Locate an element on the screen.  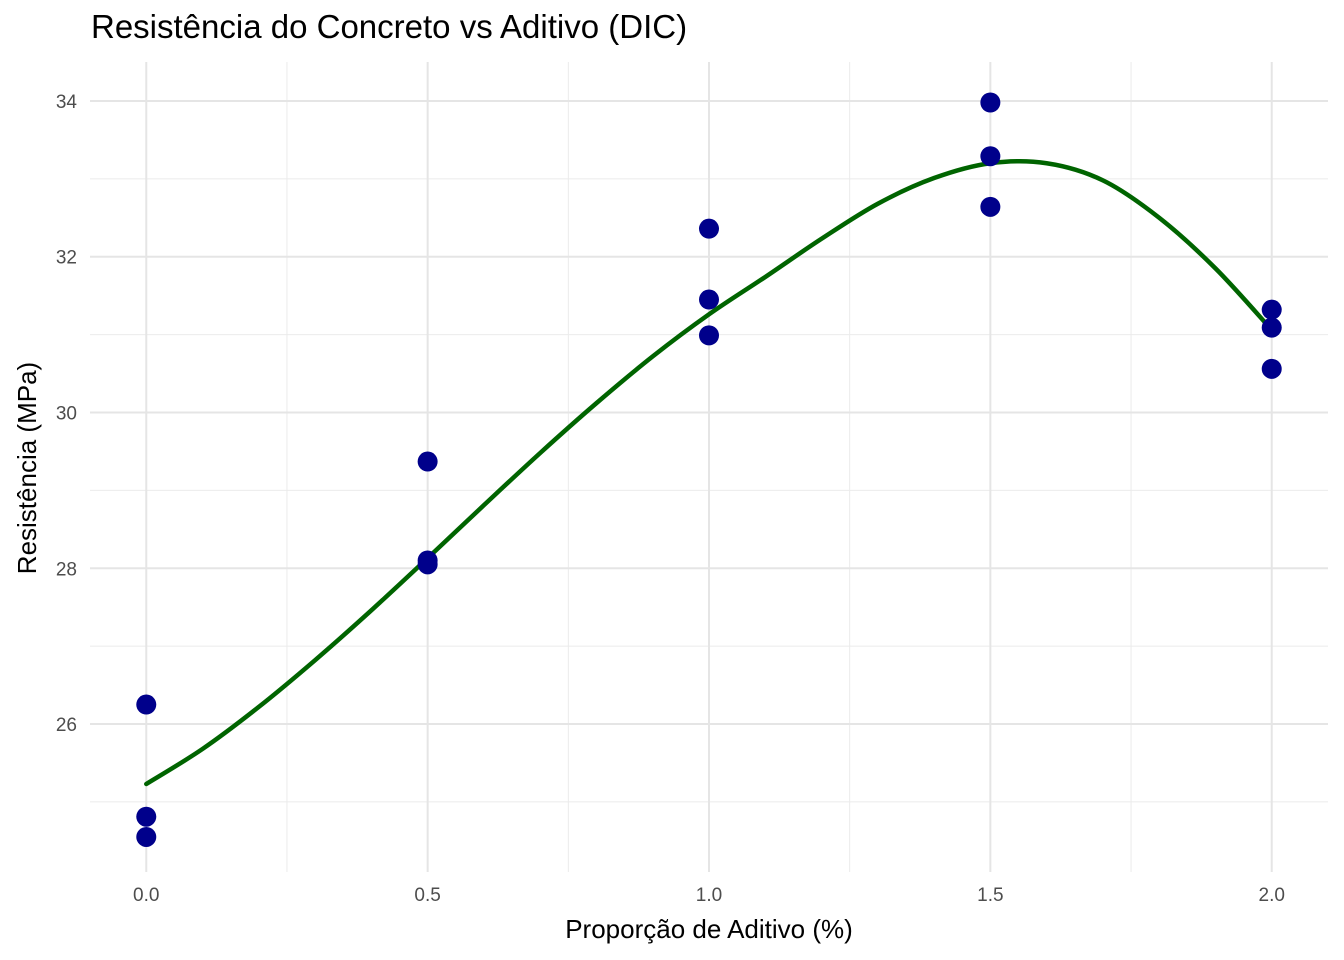
x-tick-label: 0.5 is located at coordinates (427, 895).